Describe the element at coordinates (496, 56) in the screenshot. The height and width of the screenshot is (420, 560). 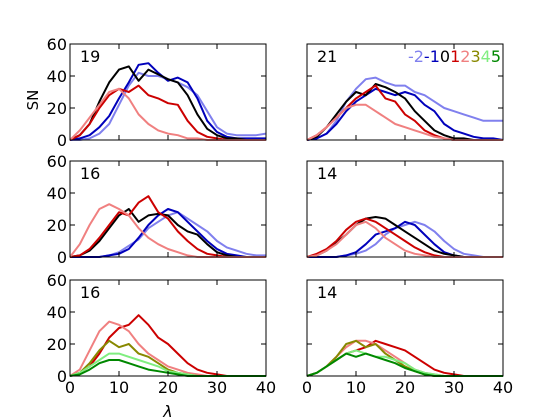
I see `legend-entry-5: 5` at that location.